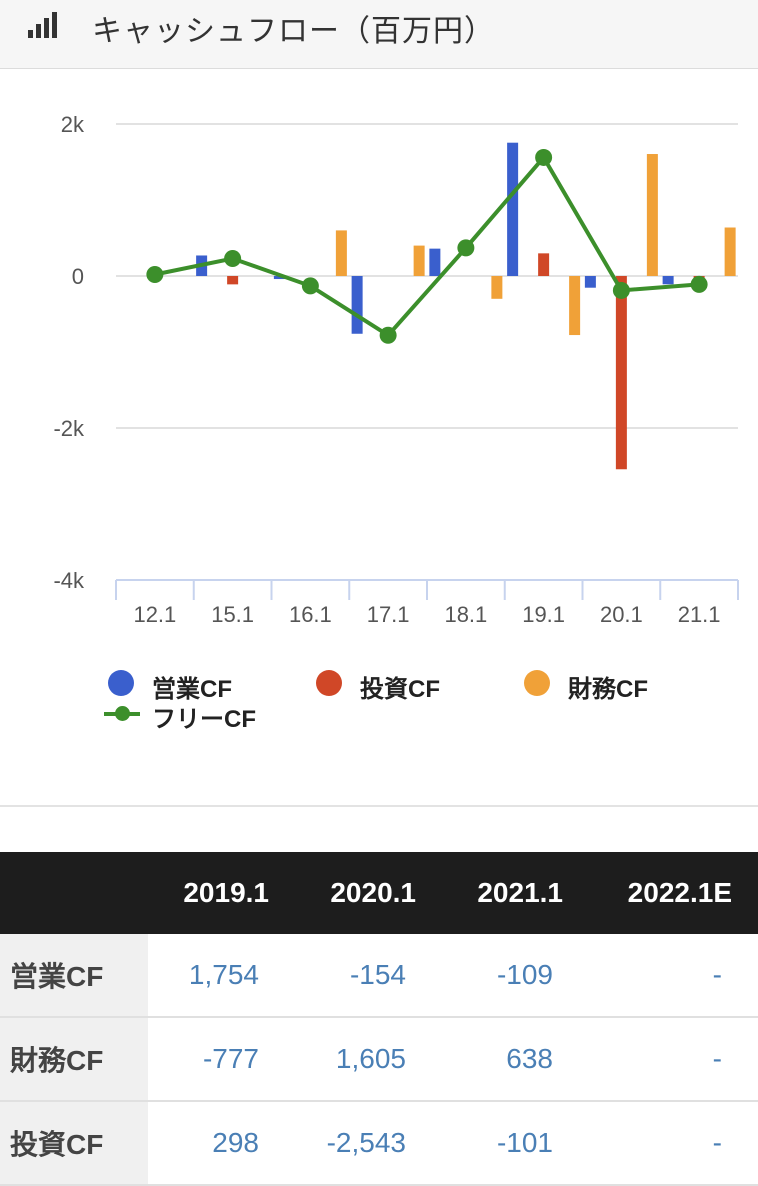  I want to click on x-tick-label: 20.1, so click(621, 614).